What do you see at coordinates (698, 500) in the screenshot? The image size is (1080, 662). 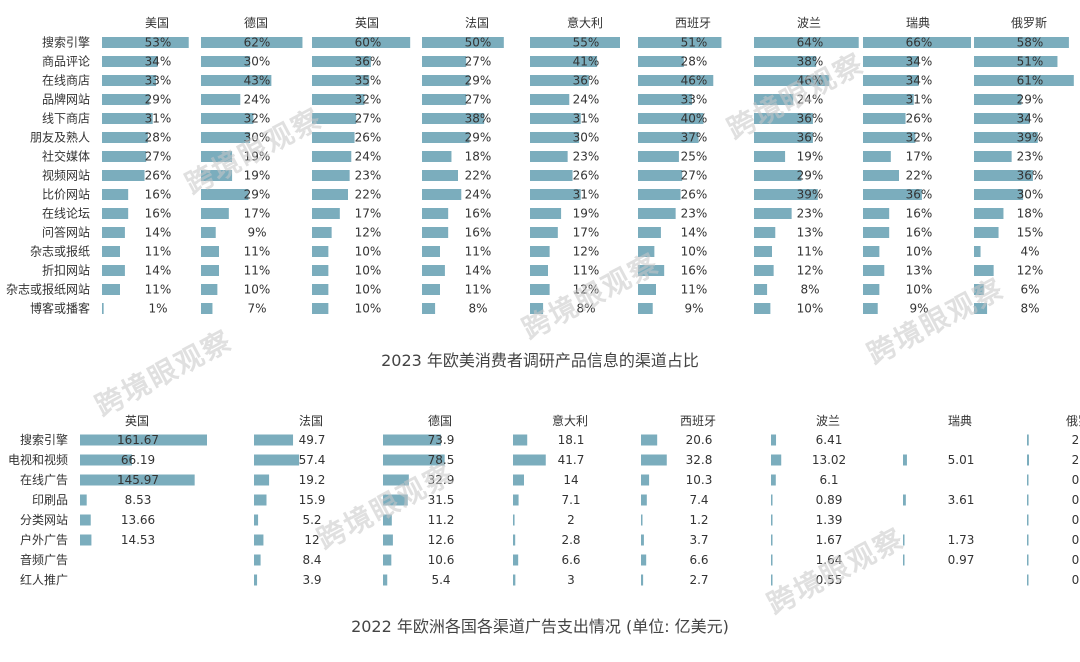 I see `data-label: 7.4` at bounding box center [698, 500].